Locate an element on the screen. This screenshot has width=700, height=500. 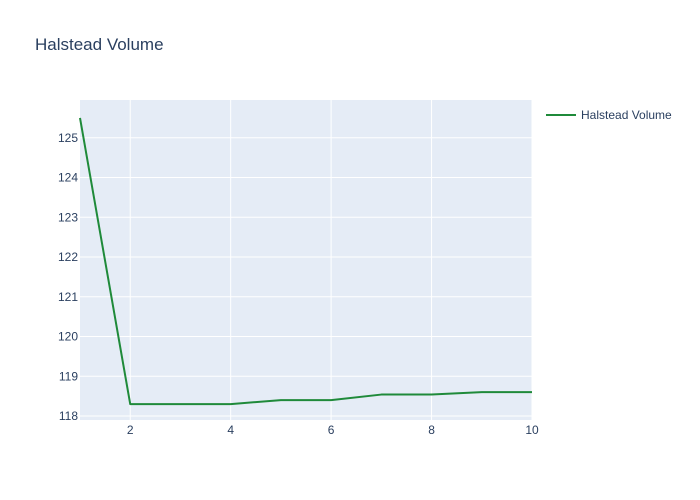
x-tick-label: 2 is located at coordinates (130, 430).